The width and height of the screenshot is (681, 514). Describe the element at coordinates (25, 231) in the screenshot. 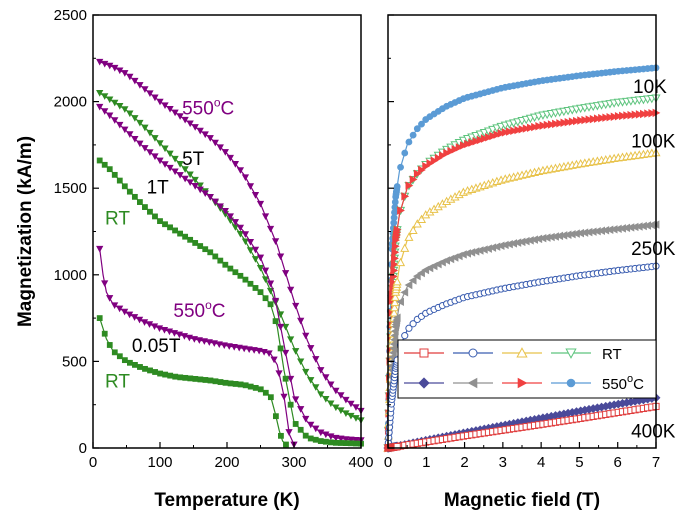

I see `y-axis-title: Magnetization (kA/m)` at that location.